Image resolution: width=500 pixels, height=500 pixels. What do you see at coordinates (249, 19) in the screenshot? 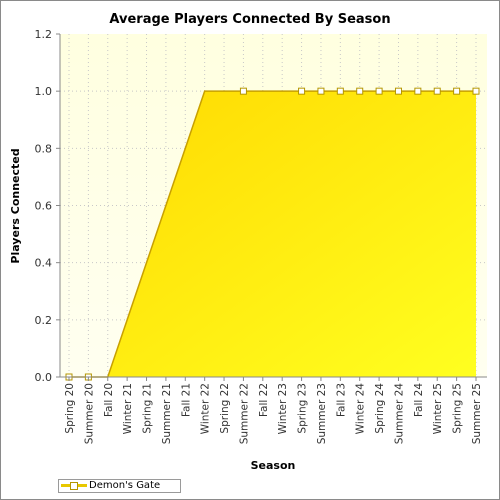
I see `chart-title: Average Players Connected By Season` at bounding box center [249, 19].